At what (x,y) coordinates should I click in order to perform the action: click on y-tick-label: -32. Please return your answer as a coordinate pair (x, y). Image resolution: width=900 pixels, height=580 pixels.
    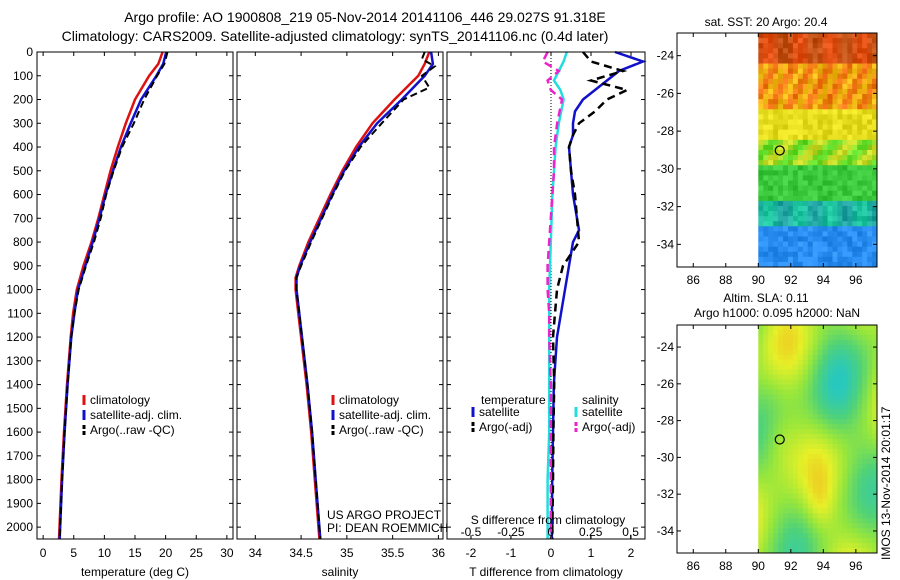
    Looking at the image, I should click on (666, 207).